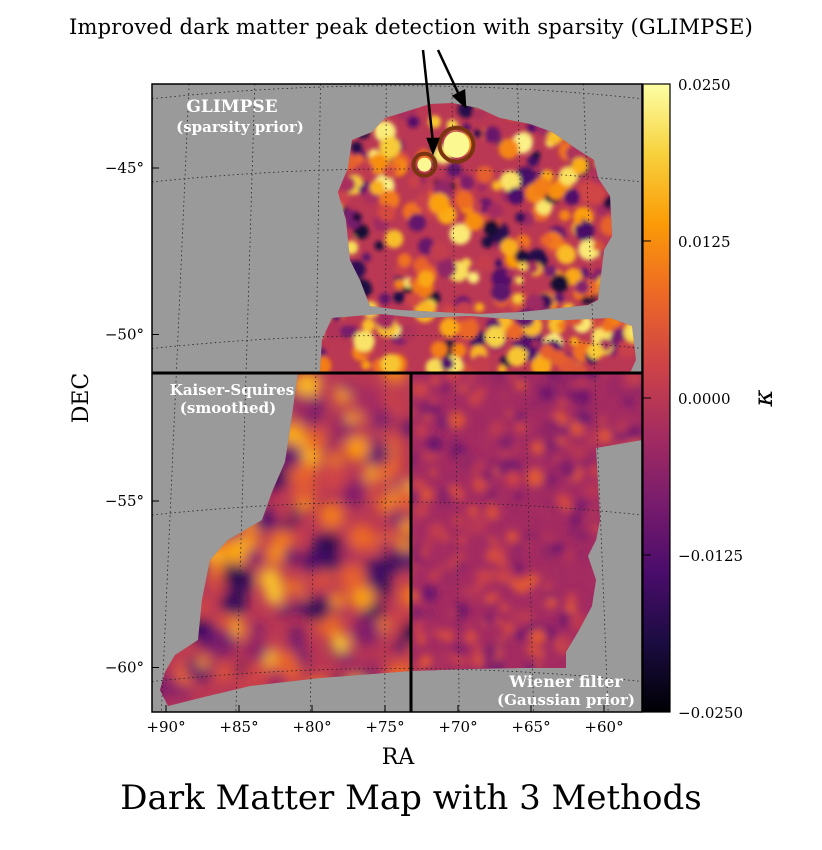 The image size is (822, 850). Describe the element at coordinates (444, 102) in the screenshot. I see `annotation-arrows` at that location.